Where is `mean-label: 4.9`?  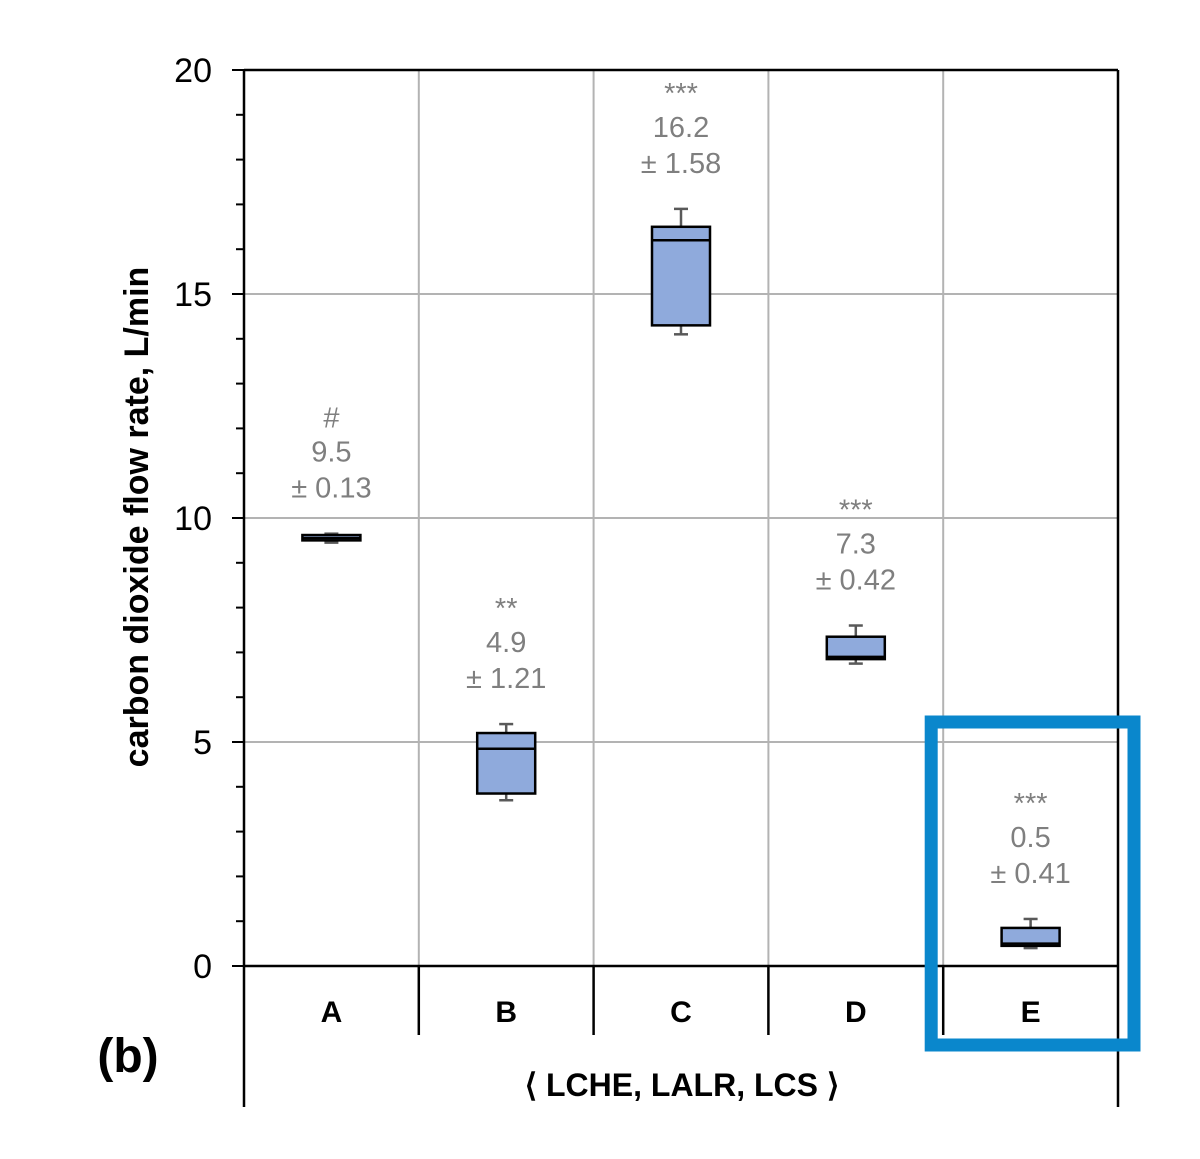
mean-label: 4.9 is located at coordinates (506, 643).